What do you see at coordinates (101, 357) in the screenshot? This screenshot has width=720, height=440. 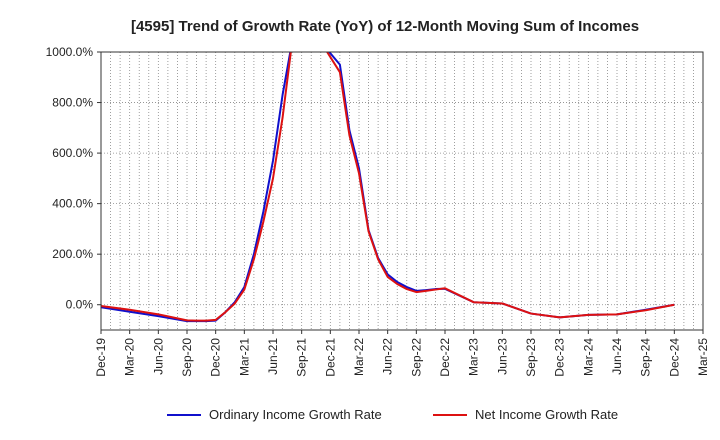 I see `x-tick-label: Dec-19` at bounding box center [101, 357].